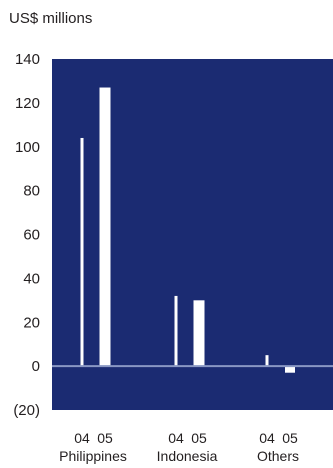 The image size is (333, 468). Describe the element at coordinates (278, 456) in the screenshot. I see `x-category-label: Others` at that location.